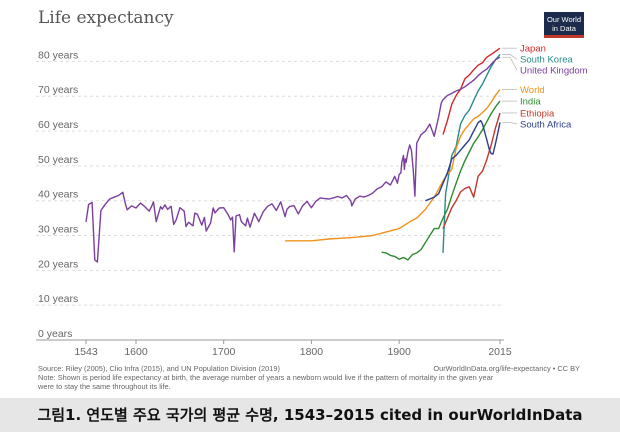 Image resolution: width=620 pixels, height=432 pixels. I want to click on series-line-india, so click(441, 180).